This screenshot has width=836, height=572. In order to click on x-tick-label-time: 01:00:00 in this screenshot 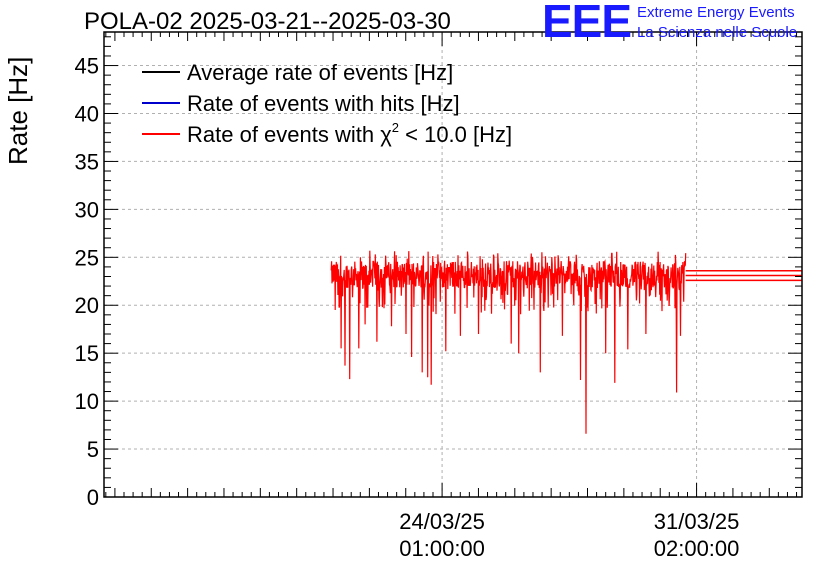, I will do `click(442, 548)`.